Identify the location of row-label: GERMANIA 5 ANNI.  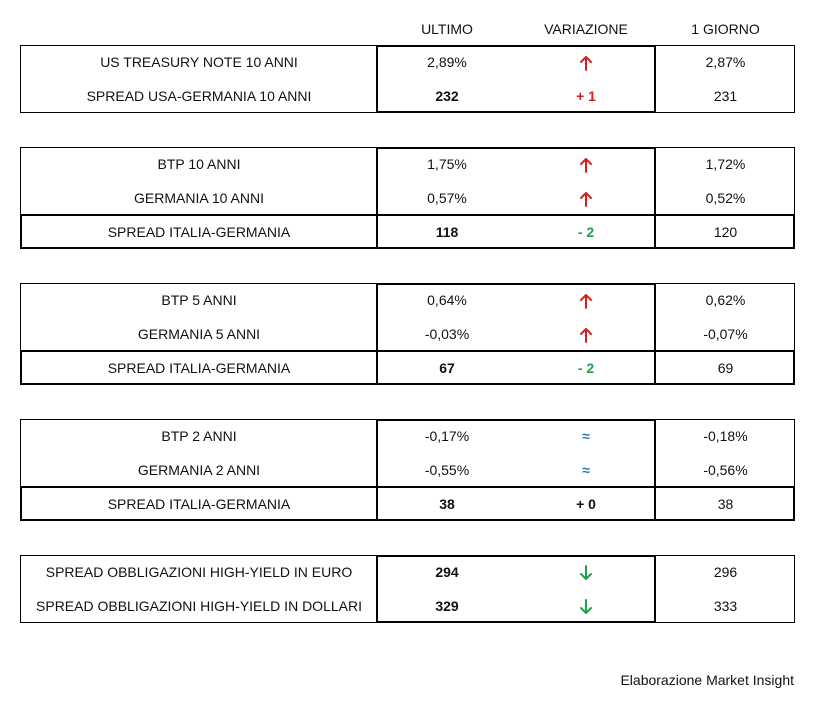
(199, 334).